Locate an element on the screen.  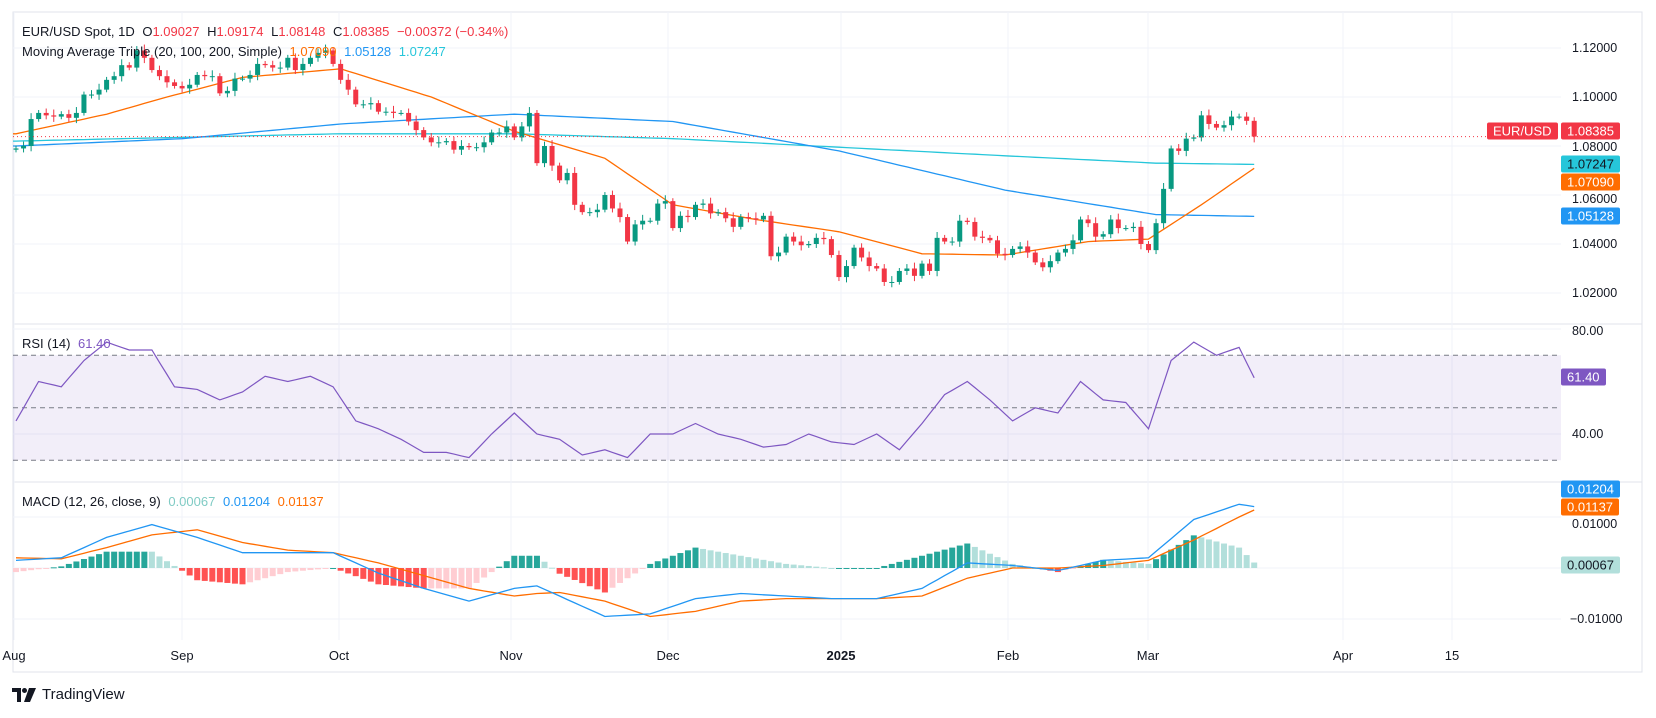
high-value: 1.09174 is located at coordinates (240, 31).